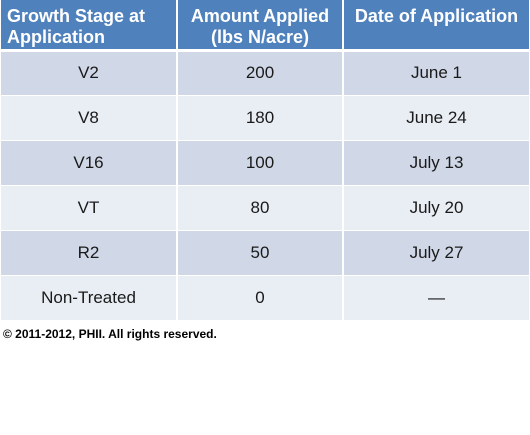 This screenshot has height=435, width=530. What do you see at coordinates (436, 73) in the screenshot?
I see `cell-date: June 1` at bounding box center [436, 73].